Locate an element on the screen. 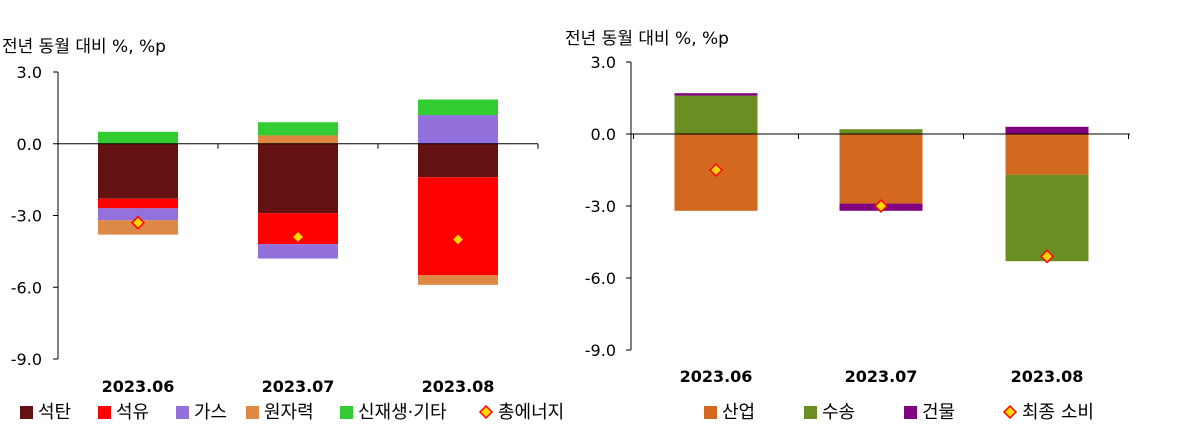  legend-item-산업: 산업 is located at coordinates (729, 412).